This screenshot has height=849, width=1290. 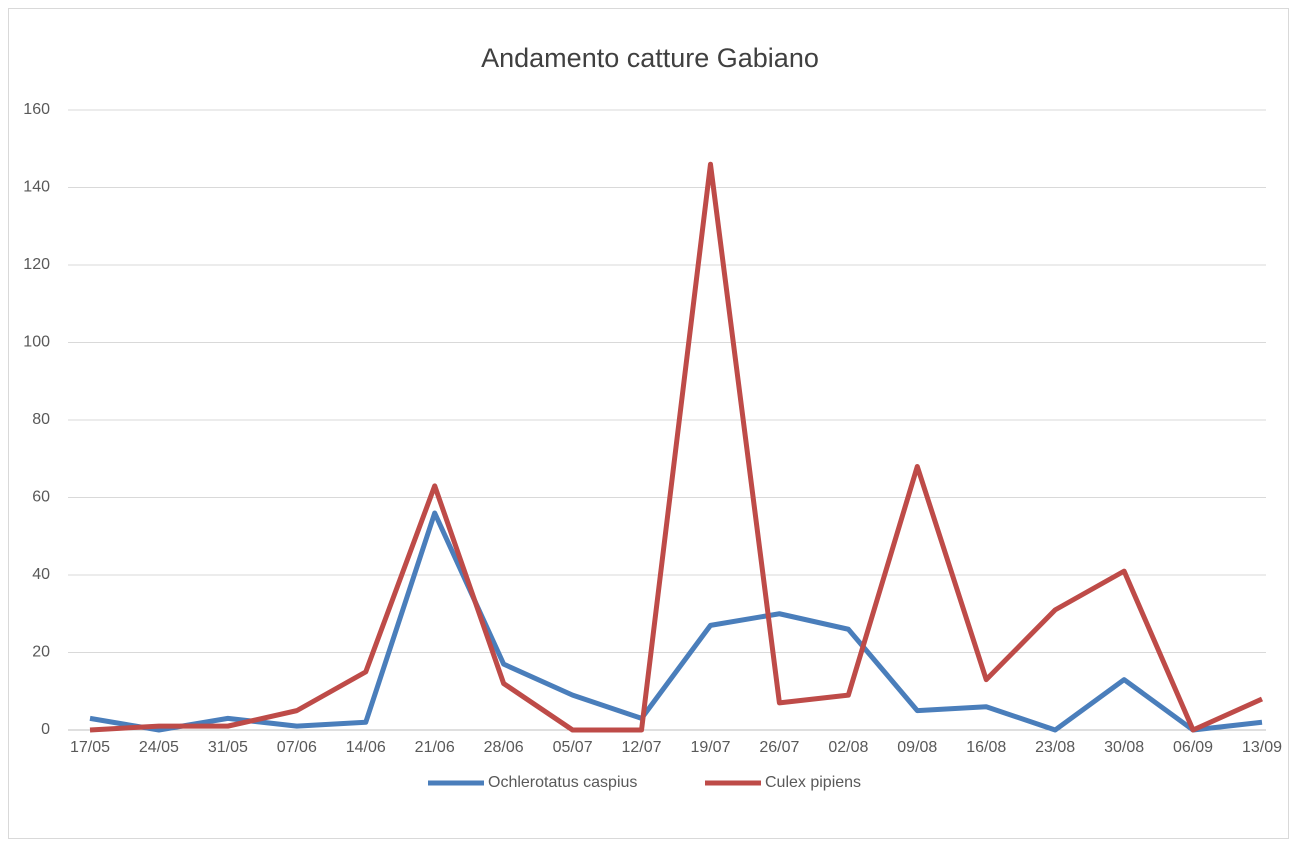 I want to click on y-tick-label: 120, so click(x=36, y=264).